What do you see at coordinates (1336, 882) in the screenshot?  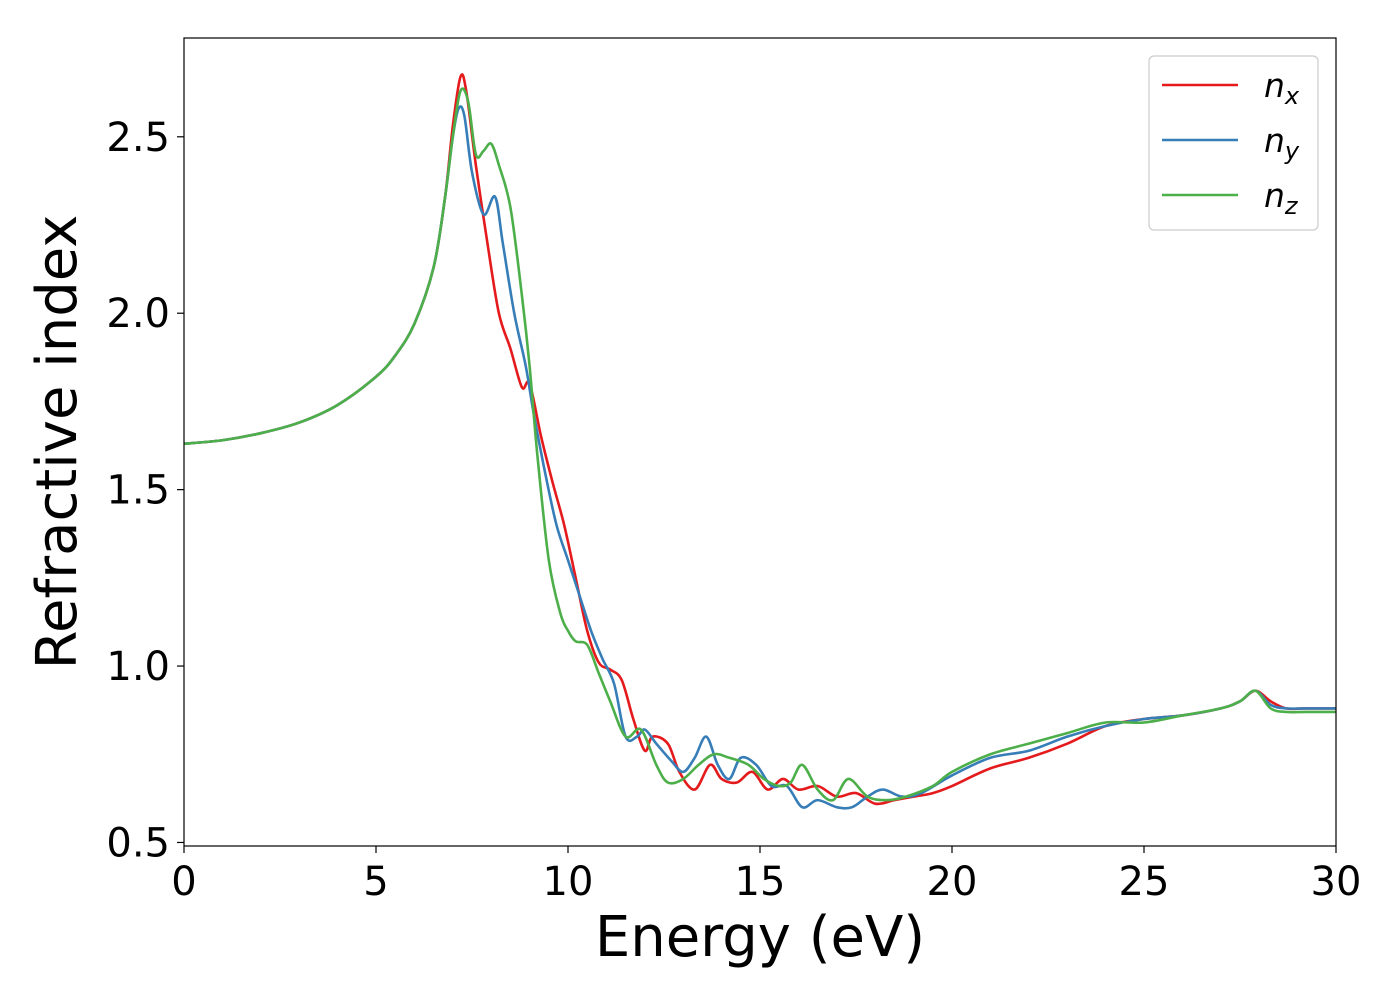 I see `x-tick-label: 30` at bounding box center [1336, 882].